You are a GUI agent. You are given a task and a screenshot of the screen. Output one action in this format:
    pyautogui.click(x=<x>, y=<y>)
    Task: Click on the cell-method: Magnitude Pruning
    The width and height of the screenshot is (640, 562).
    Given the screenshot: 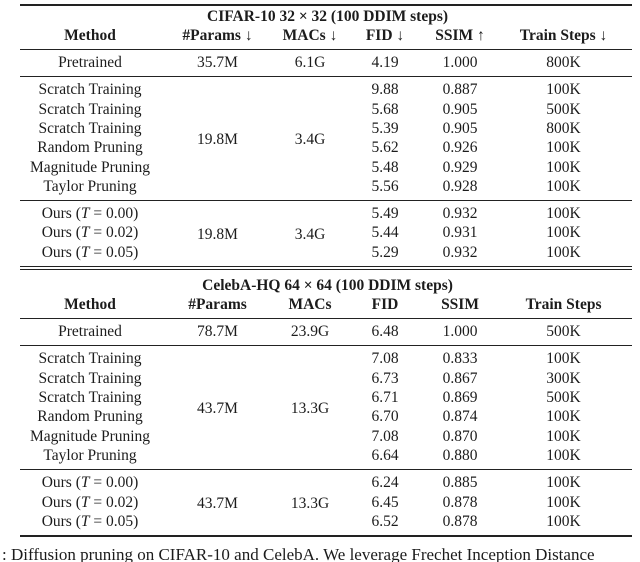 What is the action you would take?
    pyautogui.click(x=90, y=167)
    